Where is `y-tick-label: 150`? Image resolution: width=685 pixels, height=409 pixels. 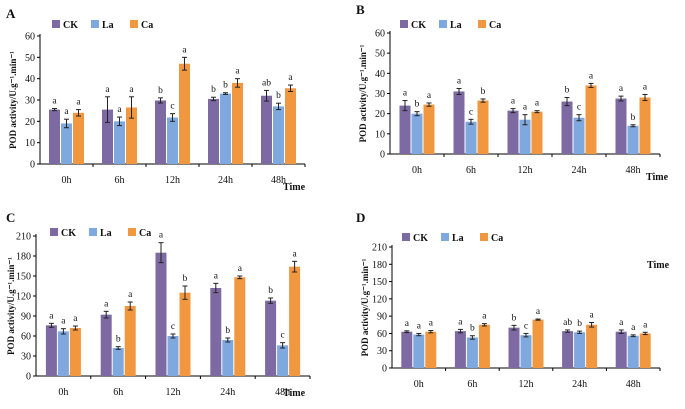
y-tick-label: 150 is located at coordinates (379, 282).